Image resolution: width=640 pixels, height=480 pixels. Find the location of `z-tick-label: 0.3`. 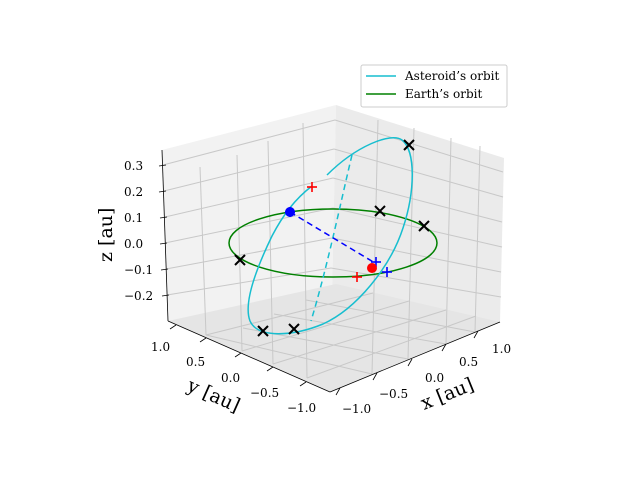

z-tick-label: 0.3 is located at coordinates (133, 166).